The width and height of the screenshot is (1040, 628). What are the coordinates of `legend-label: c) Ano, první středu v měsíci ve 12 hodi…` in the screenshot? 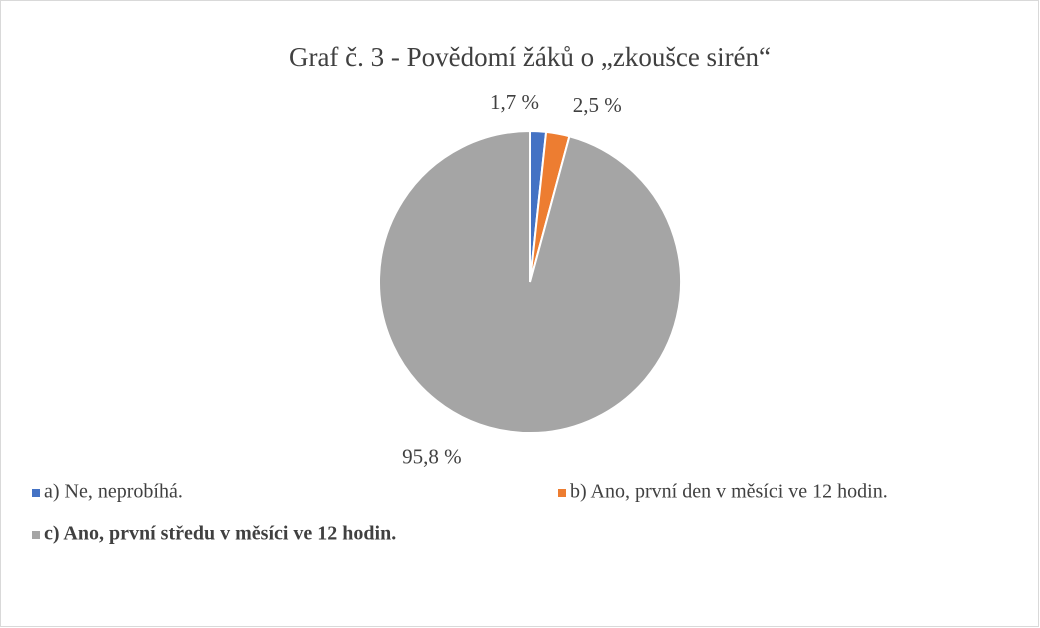 It's located at (220, 534).